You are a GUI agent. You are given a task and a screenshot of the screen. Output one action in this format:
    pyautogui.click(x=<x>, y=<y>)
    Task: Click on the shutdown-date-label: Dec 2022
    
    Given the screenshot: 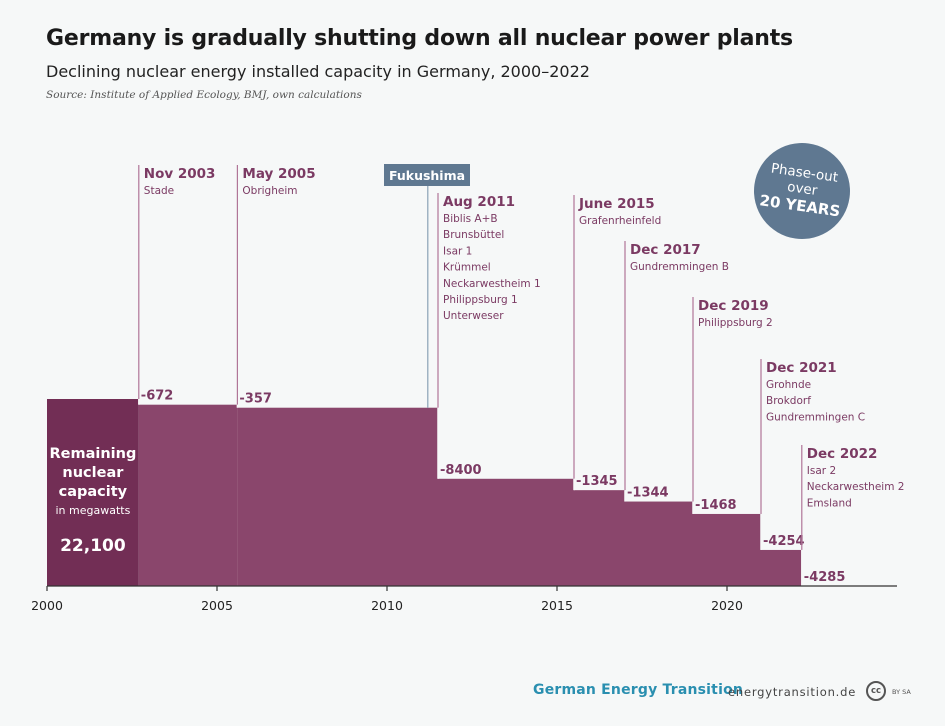 What is the action you would take?
    pyautogui.click(x=842, y=454)
    